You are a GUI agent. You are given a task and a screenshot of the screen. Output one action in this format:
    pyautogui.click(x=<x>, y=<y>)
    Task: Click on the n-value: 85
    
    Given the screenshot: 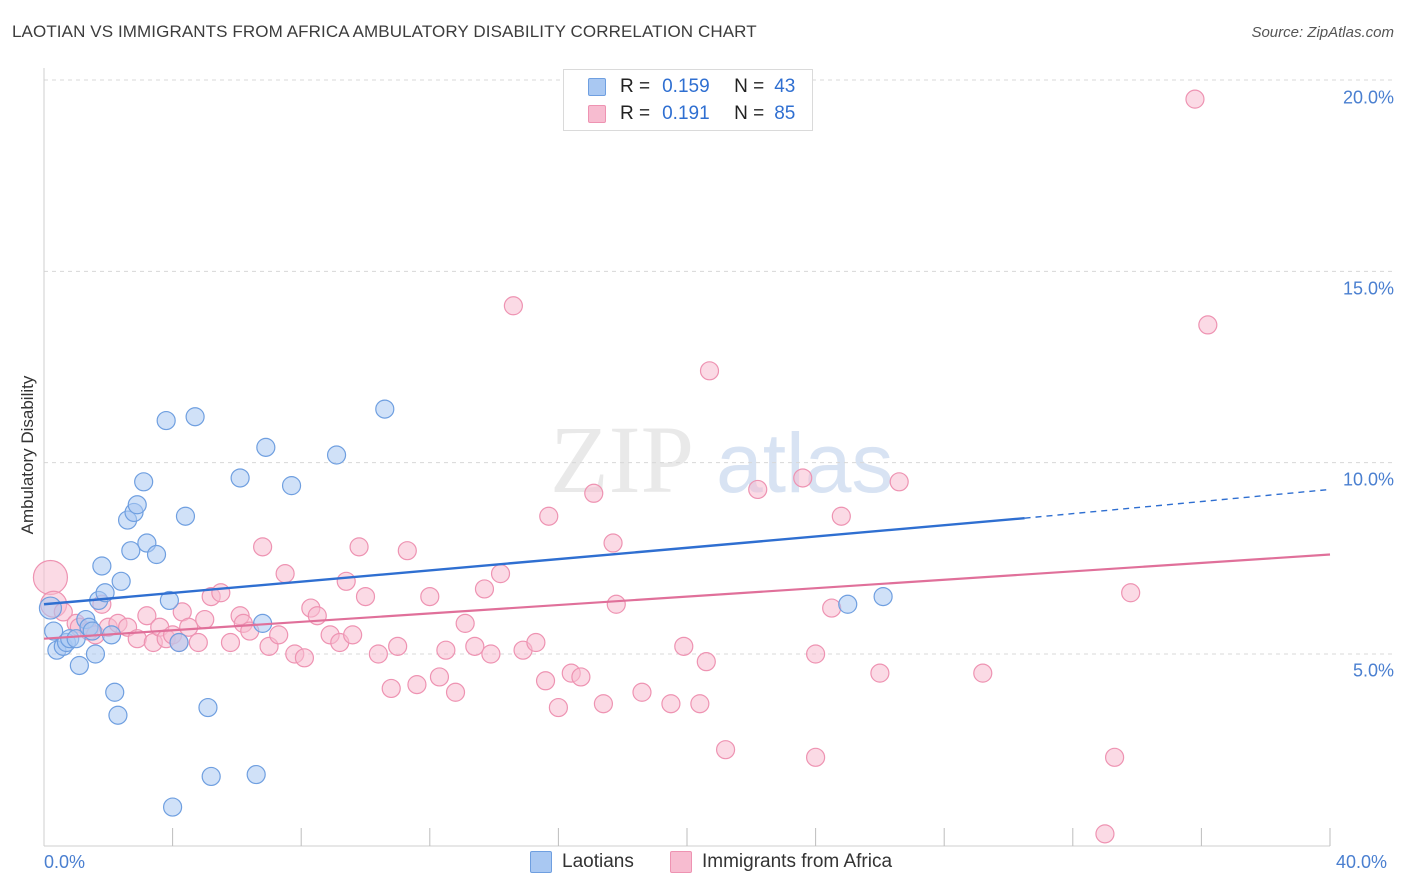 What is the action you would take?
    pyautogui.click(x=785, y=113)
    